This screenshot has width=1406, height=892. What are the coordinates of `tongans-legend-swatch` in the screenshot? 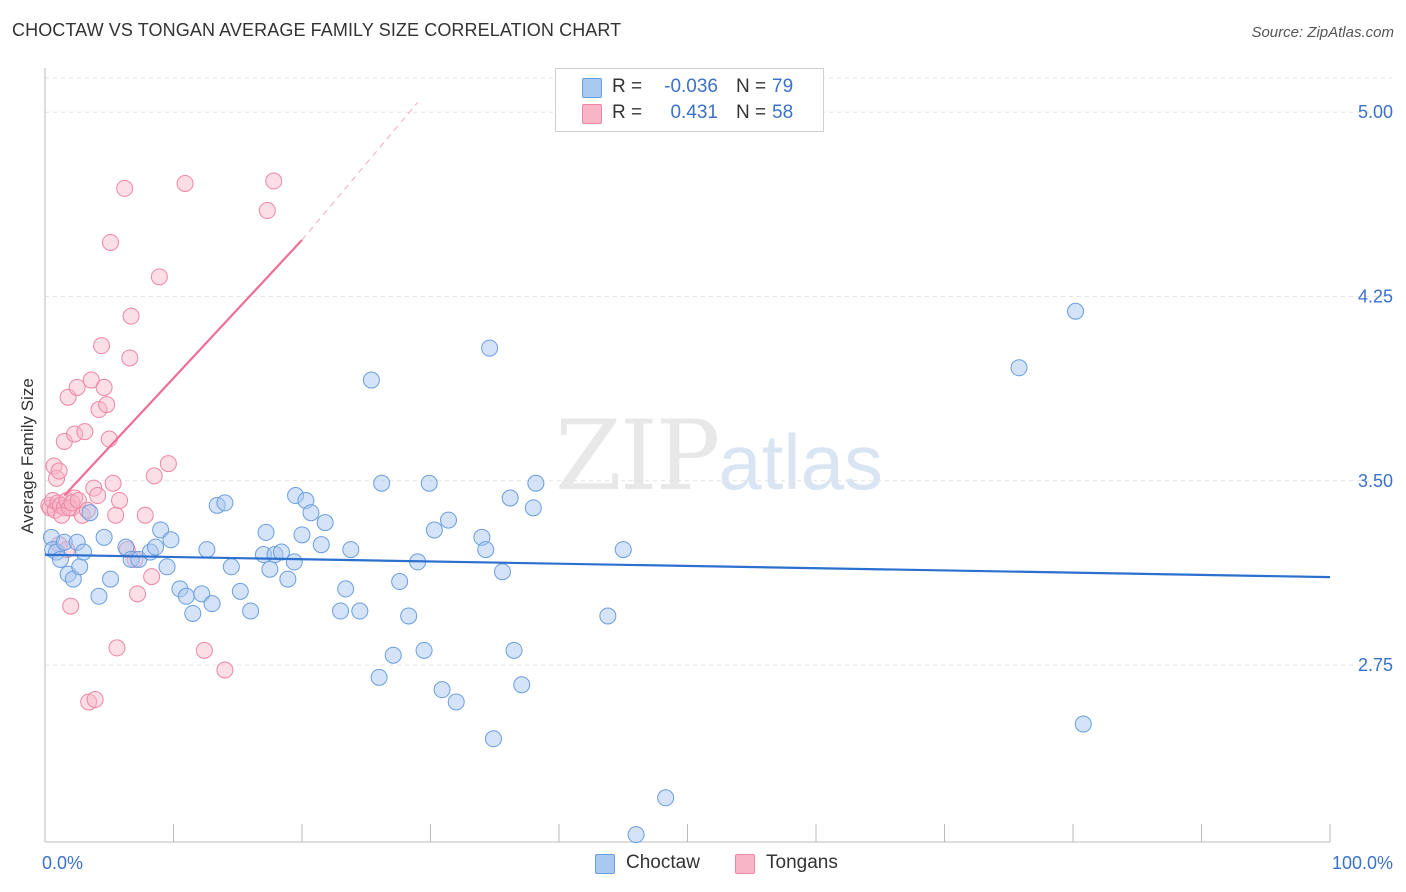 It's located at (745, 864).